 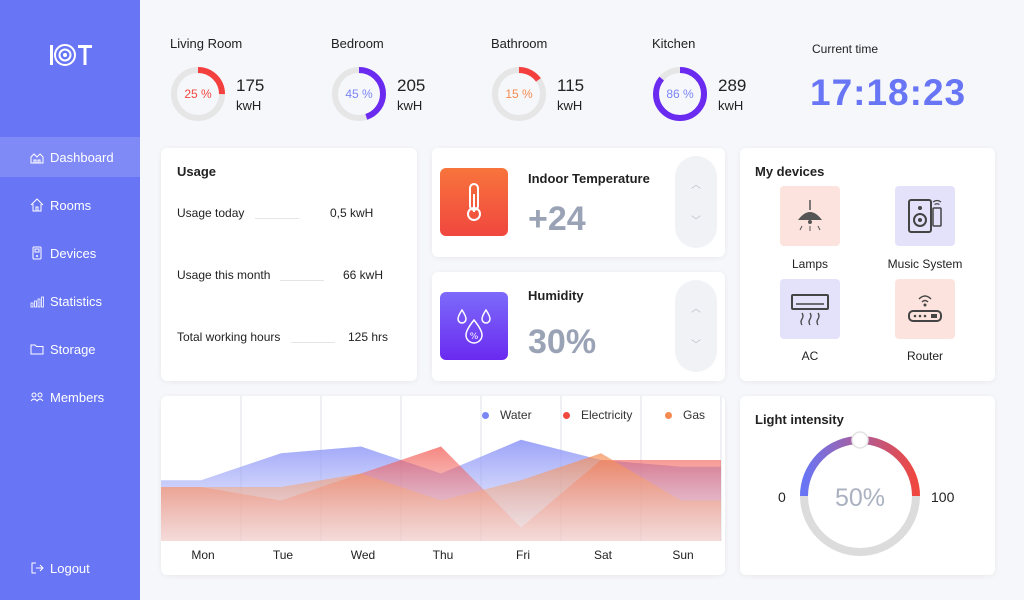 What do you see at coordinates (810, 264) in the screenshot?
I see `device-label: Lamps` at bounding box center [810, 264].